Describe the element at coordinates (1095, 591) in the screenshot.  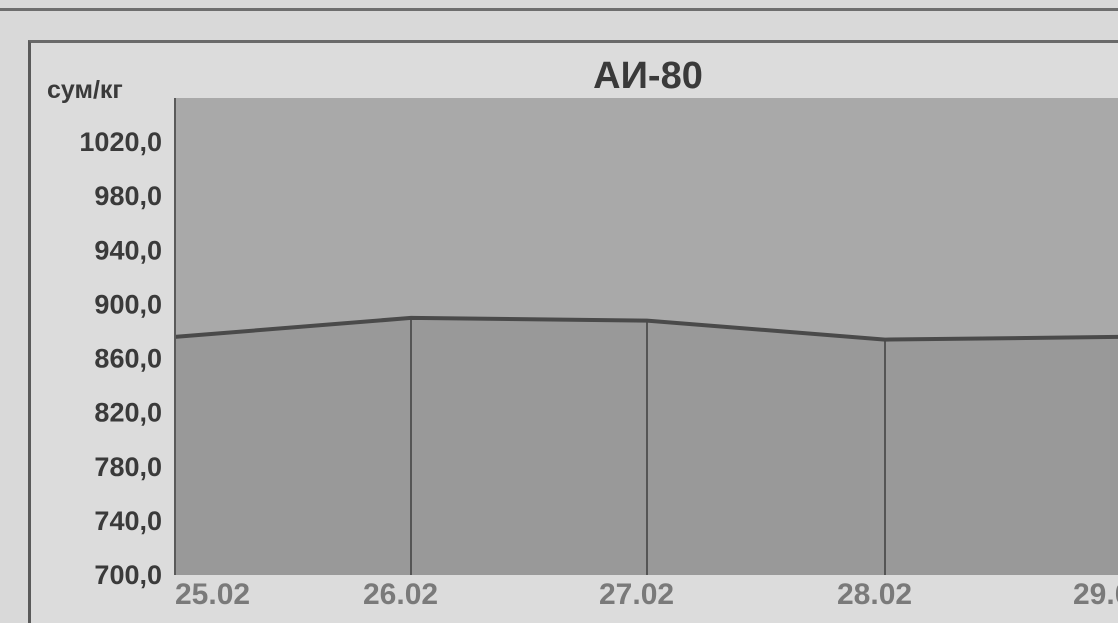
I see `x-tick-label: 29.02` at that location.